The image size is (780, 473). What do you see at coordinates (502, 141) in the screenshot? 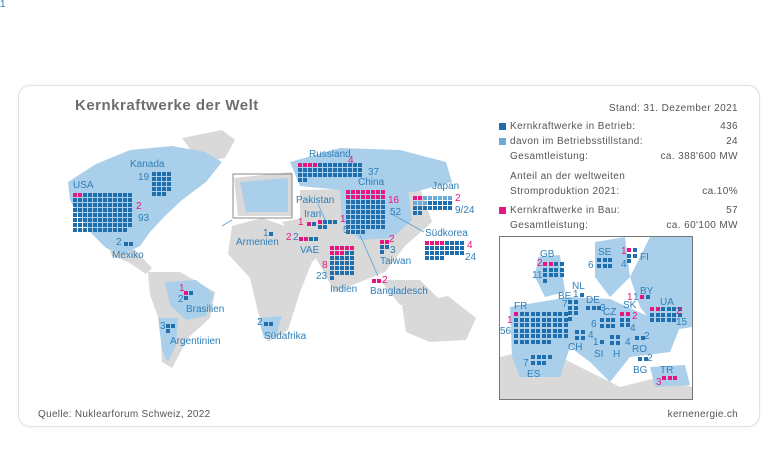
I see `legend-shutdown-swatch` at bounding box center [502, 141].